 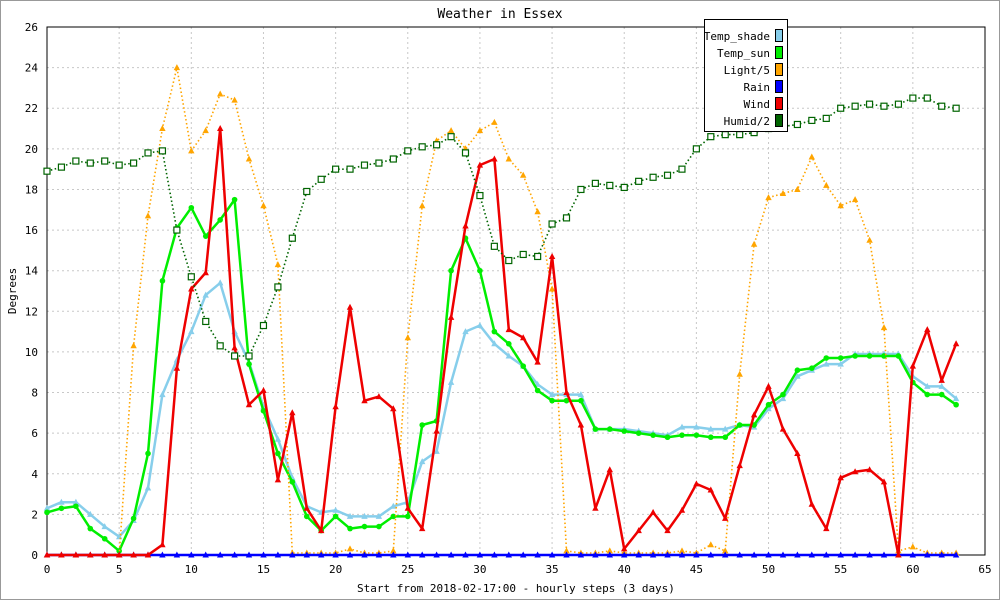 I want to click on chart-title: Weather in Essex, so click(x=499, y=14).